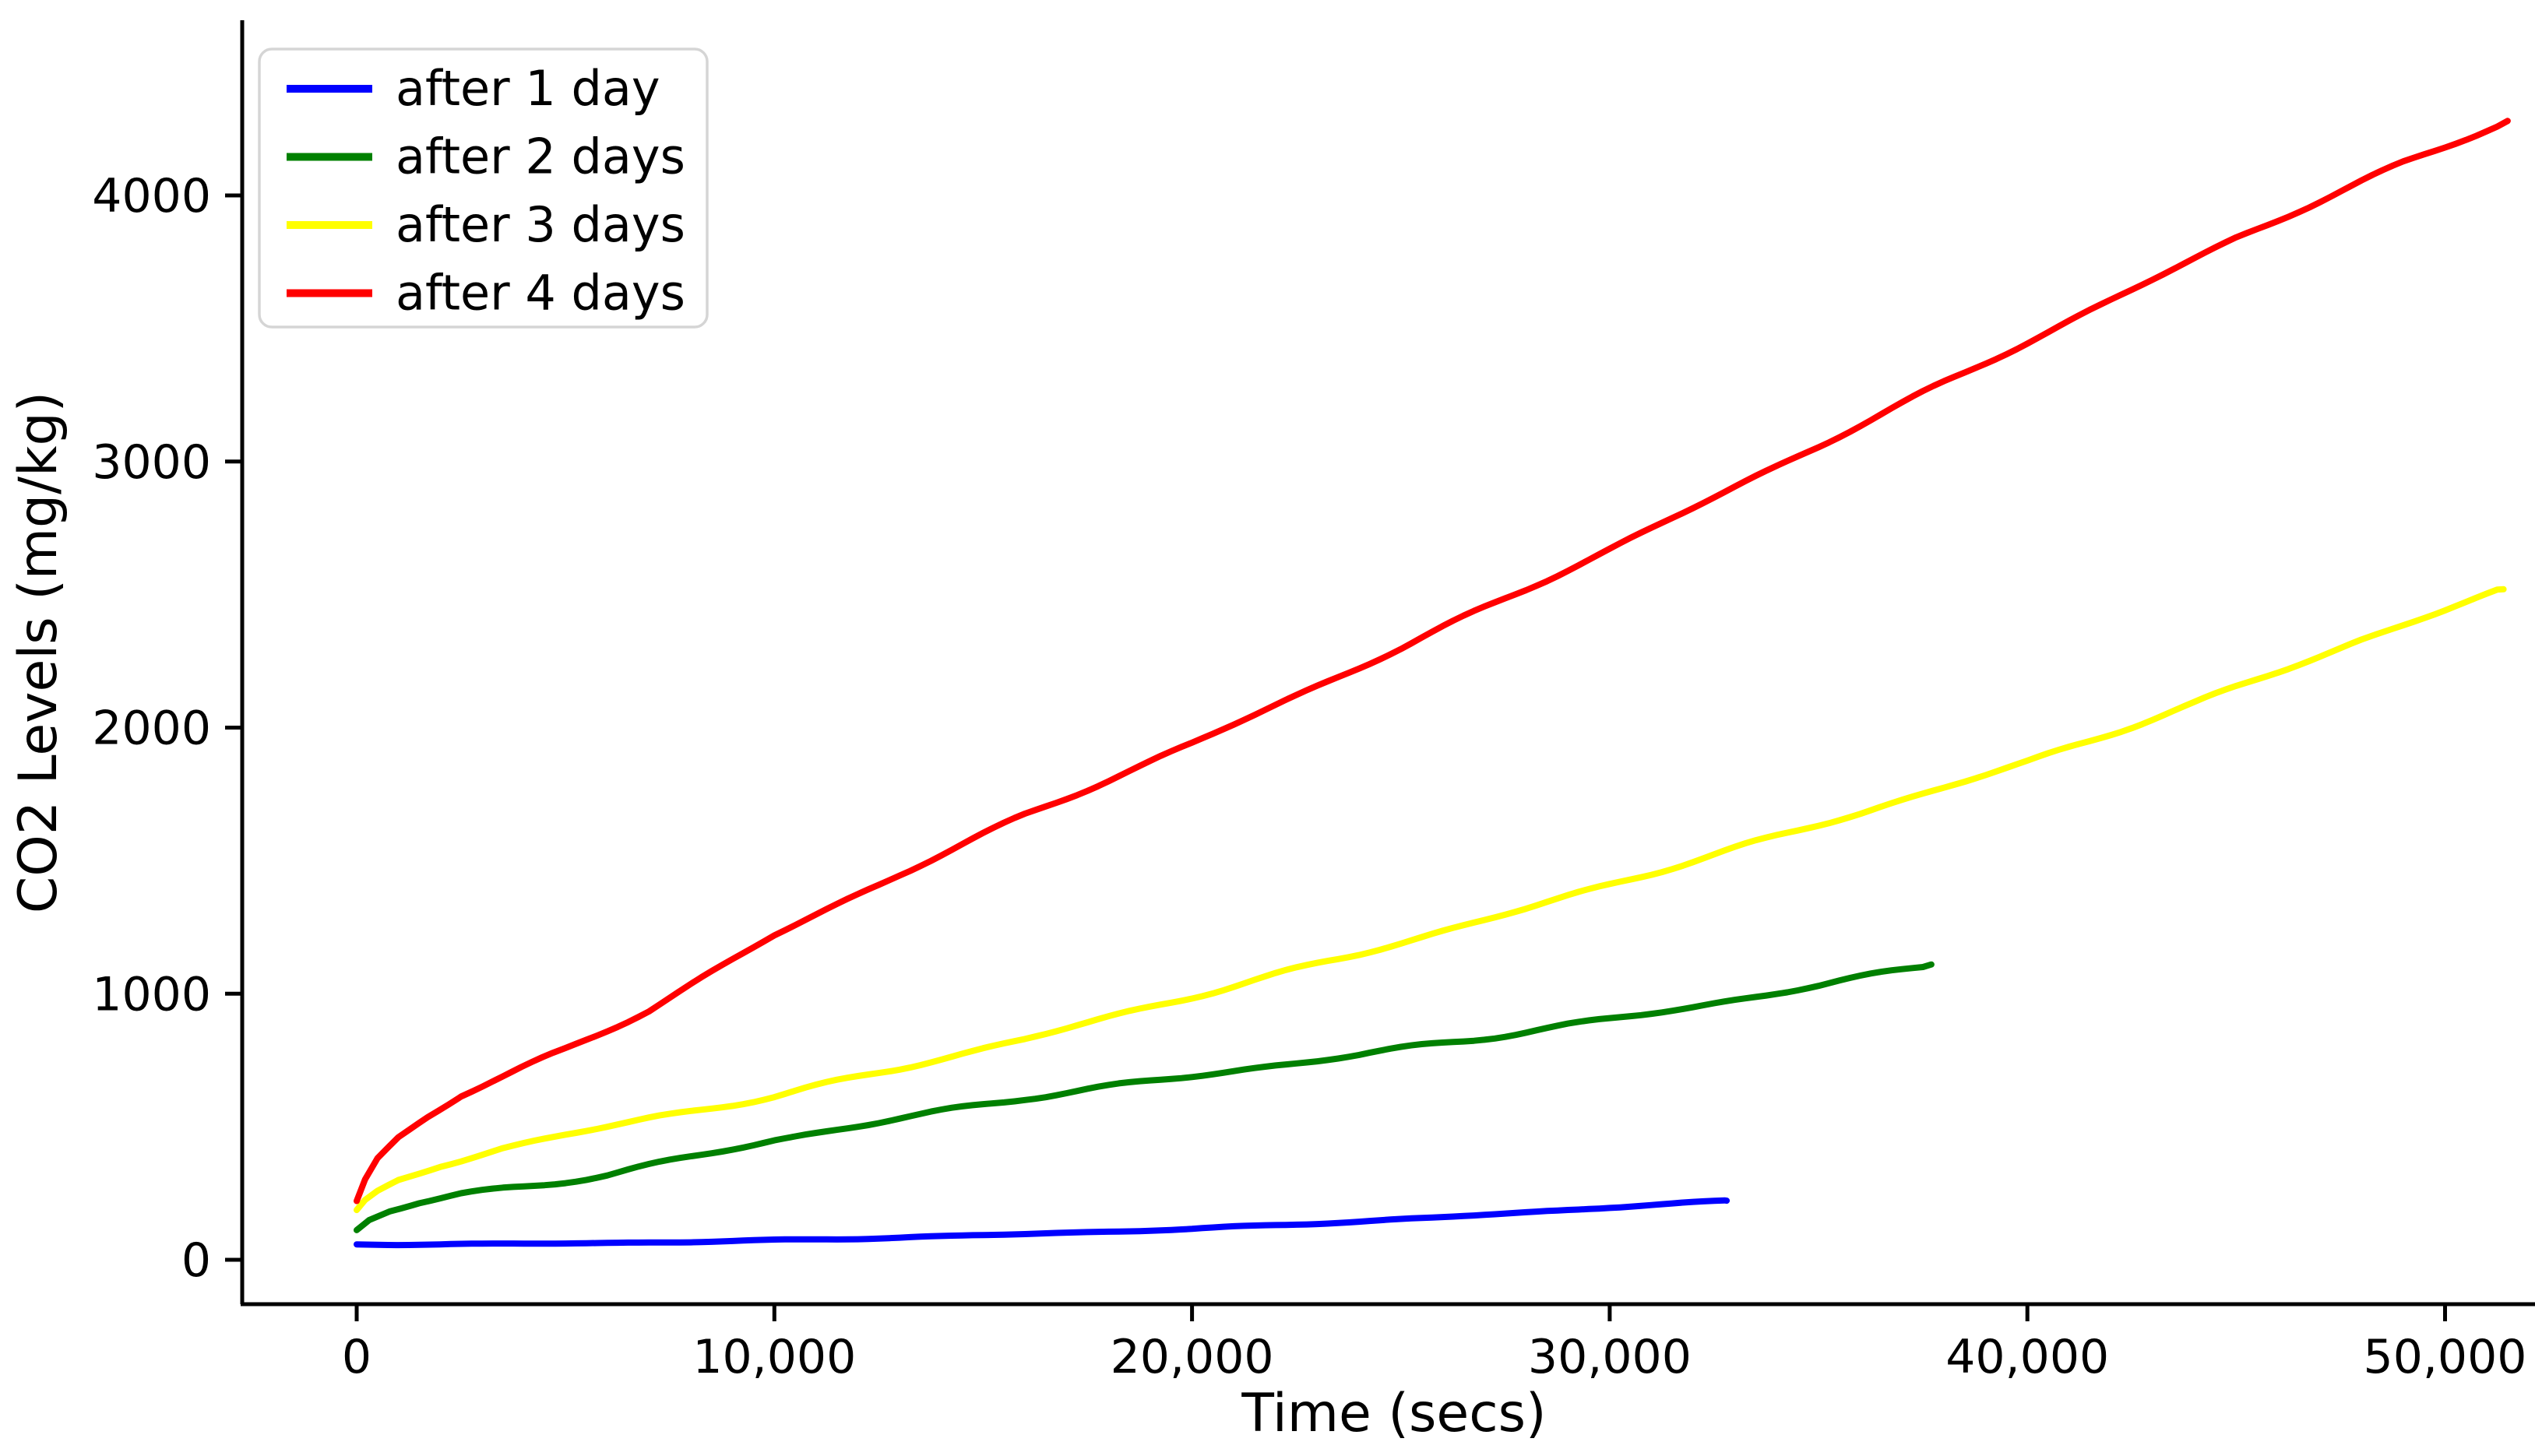 This screenshot has height=1456, width=2535. I want to click on x-tick-label: 0, so click(356, 1357).